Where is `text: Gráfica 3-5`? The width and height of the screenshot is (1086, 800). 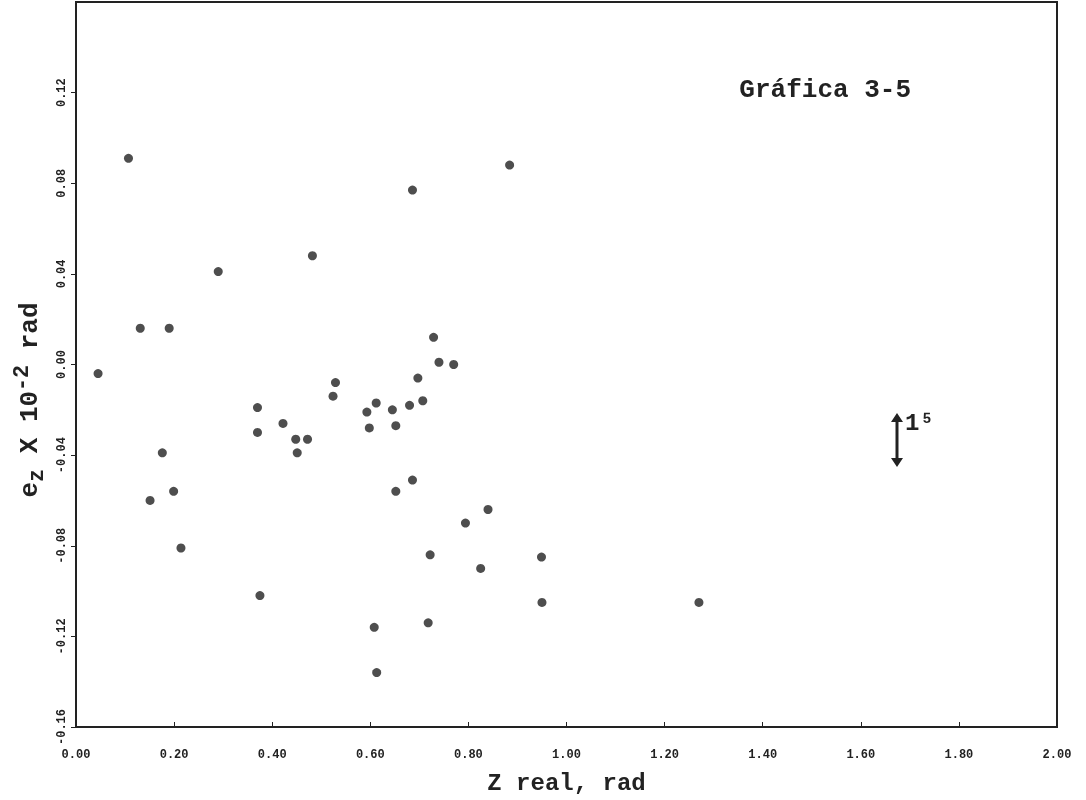 text: Gráfica 3-5 is located at coordinates (825, 90).